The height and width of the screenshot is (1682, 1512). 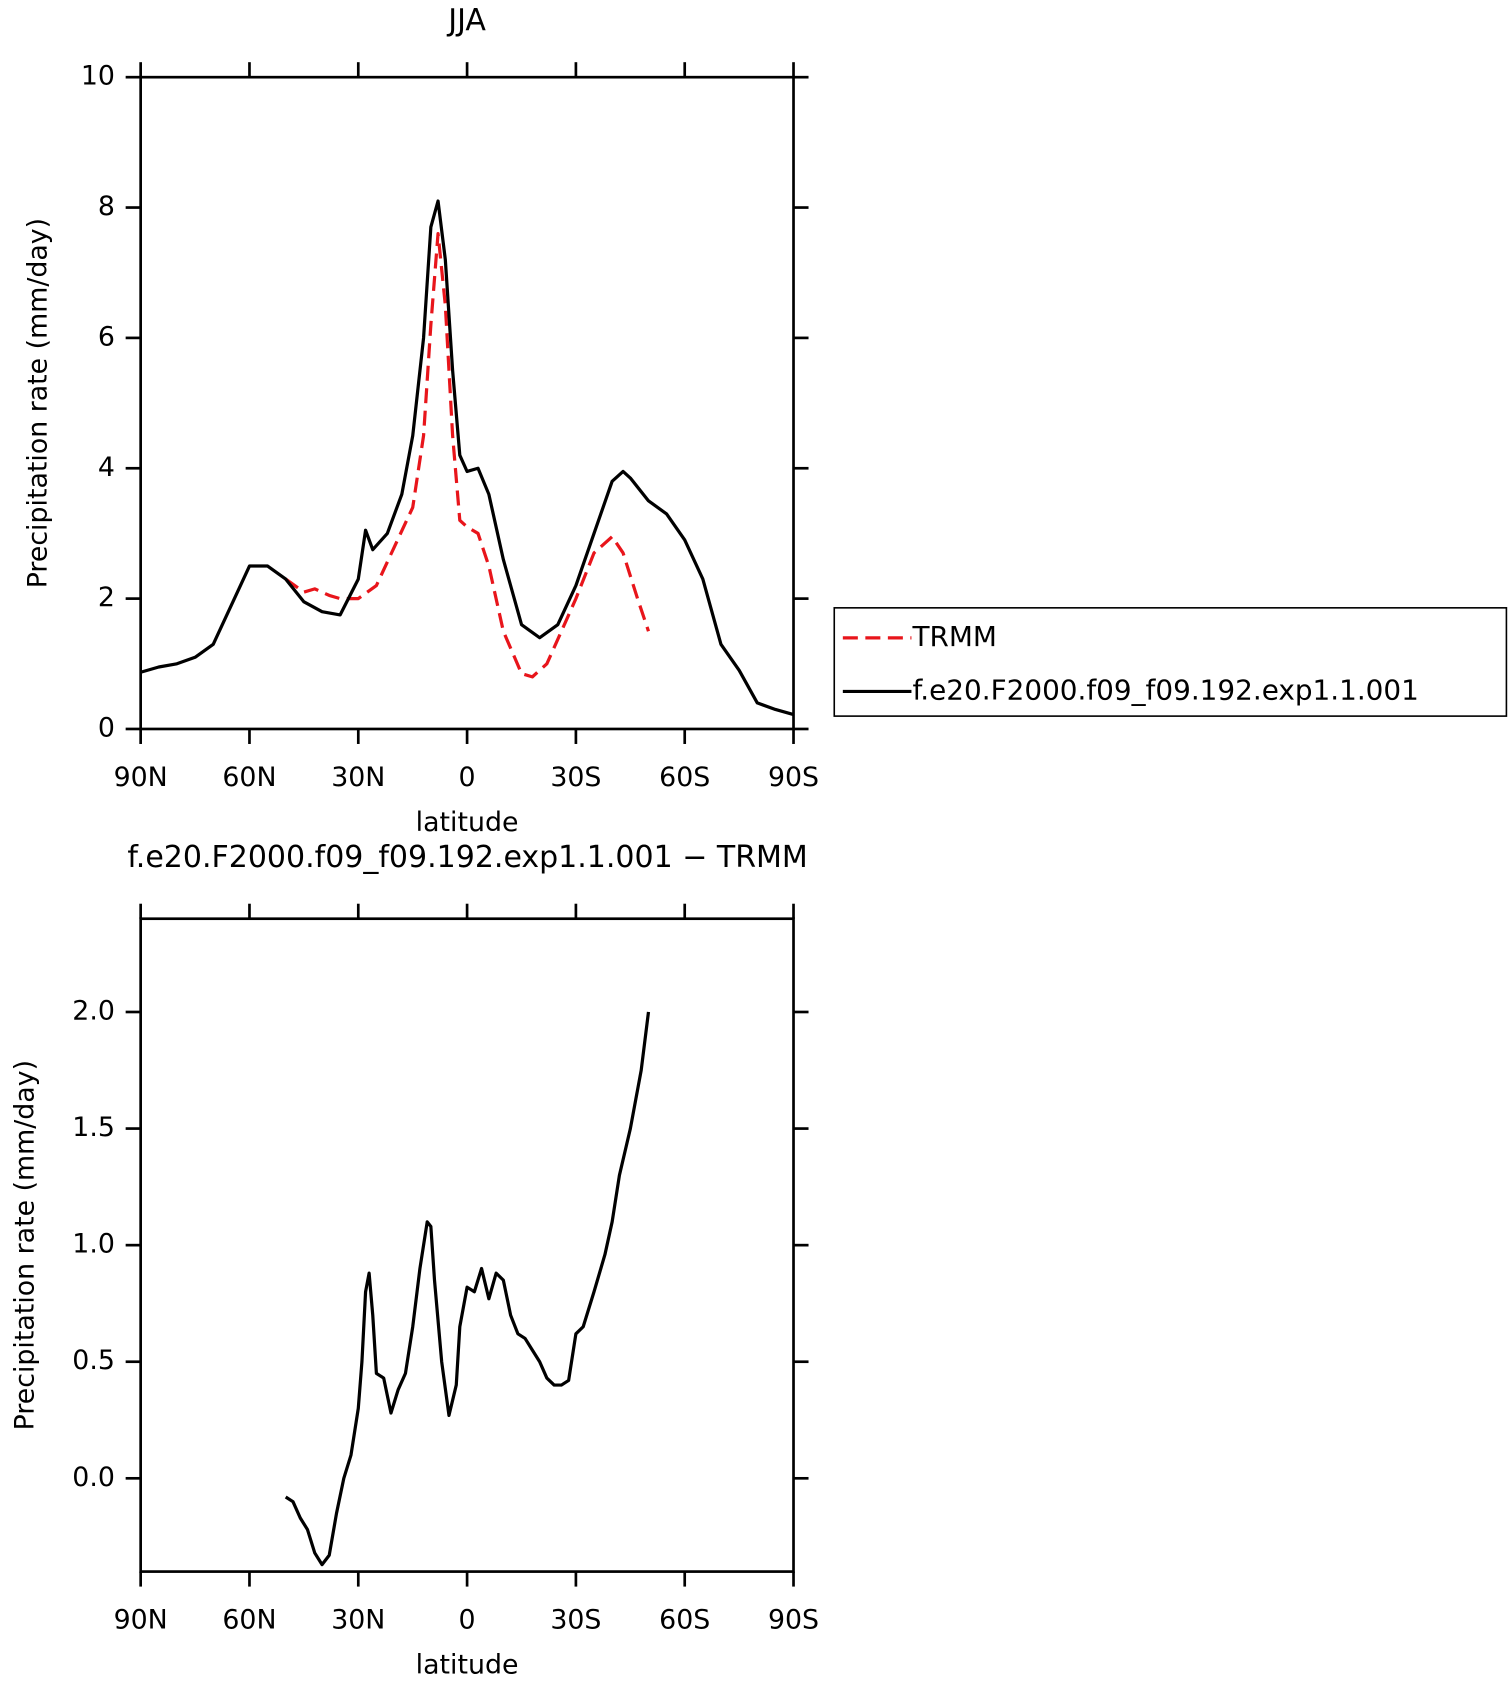 What do you see at coordinates (106, 206) in the screenshot?
I see `y-tick-label: 8` at bounding box center [106, 206].